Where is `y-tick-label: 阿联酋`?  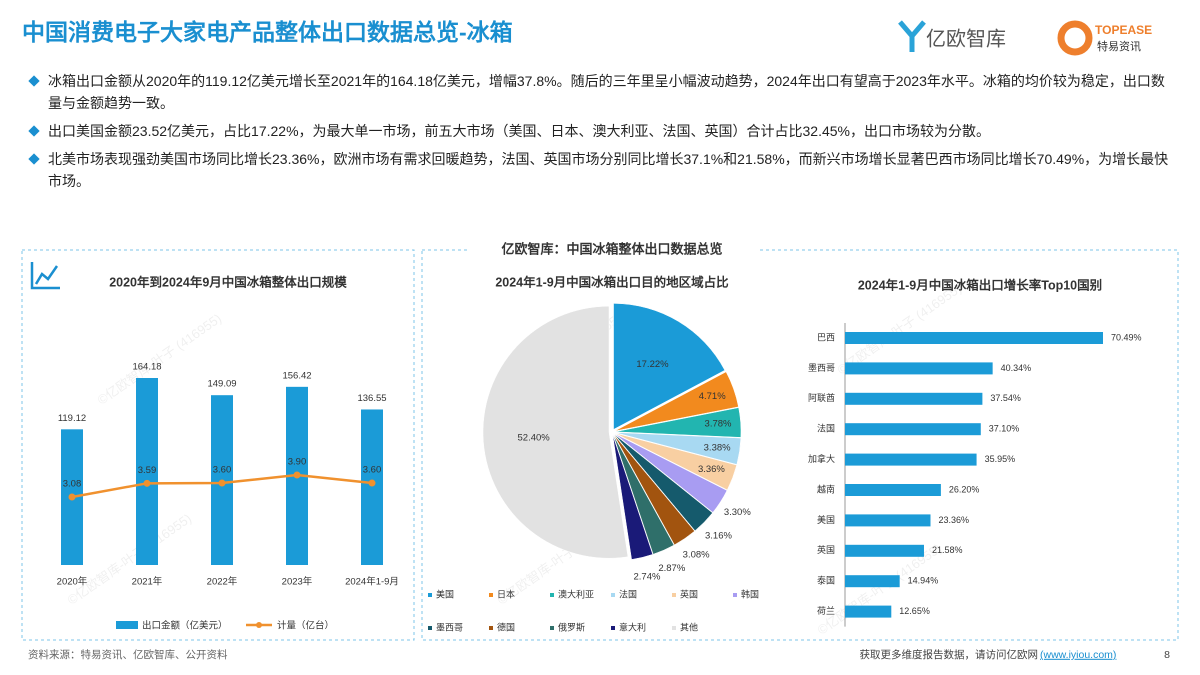
y-tick-label: 阿联酋 is located at coordinates (821, 397).